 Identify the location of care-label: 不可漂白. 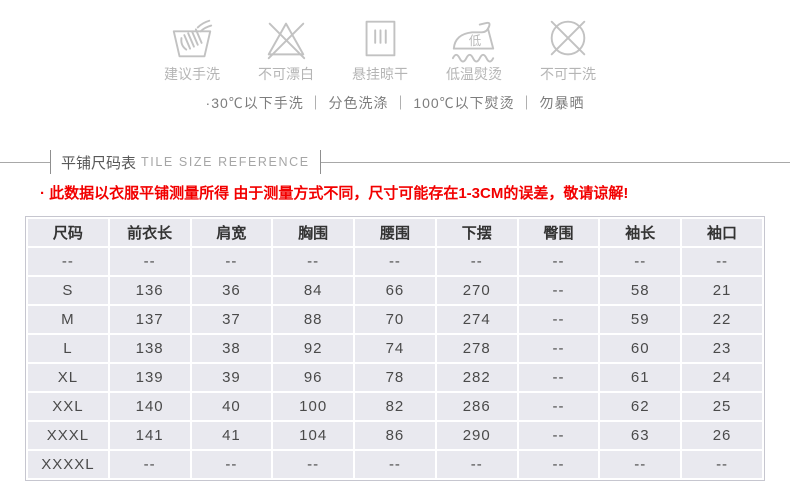
(286, 74).